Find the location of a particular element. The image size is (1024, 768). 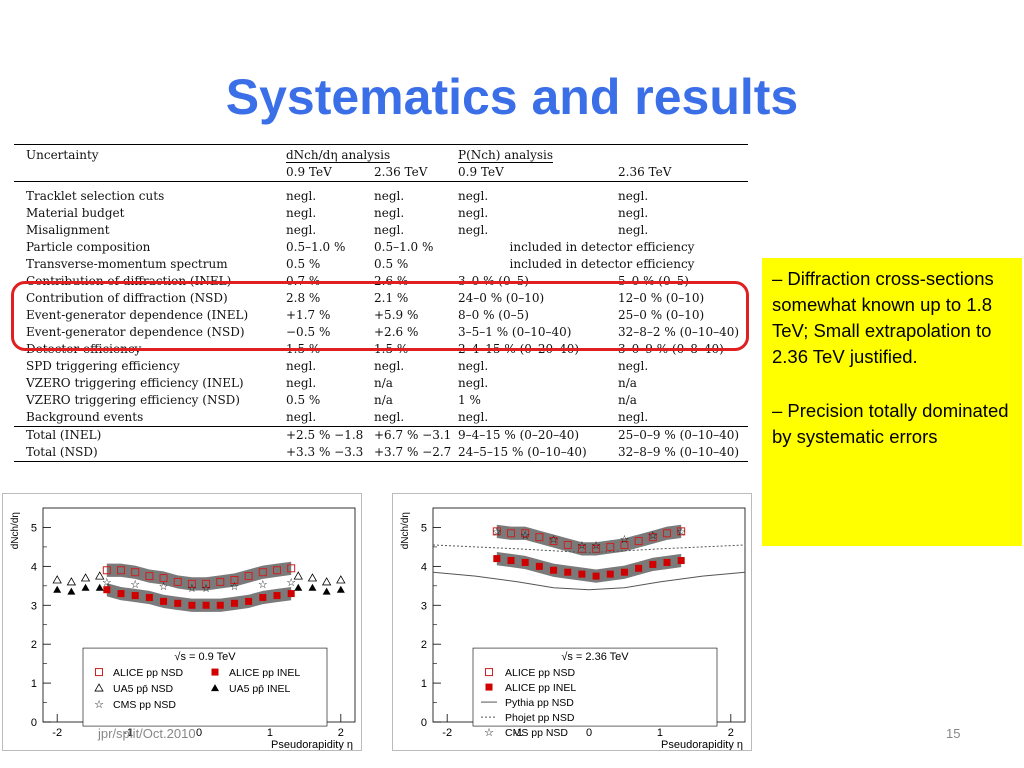

footer-source: jpr/split/Oct.2010 is located at coordinates (147, 733).